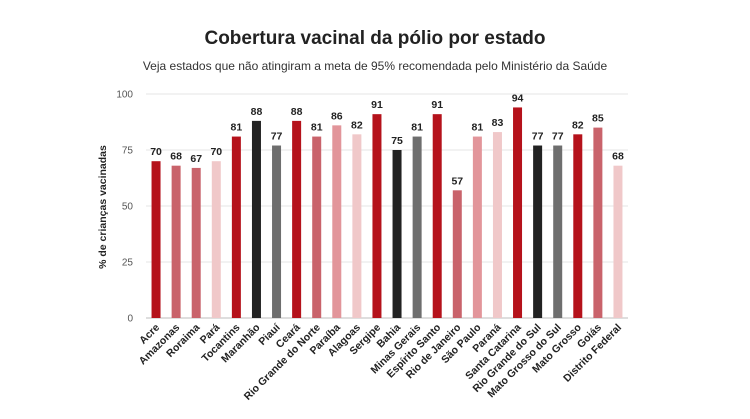 This screenshot has width=750, height=419. I want to click on y-tick-label: 100, so click(124, 95).